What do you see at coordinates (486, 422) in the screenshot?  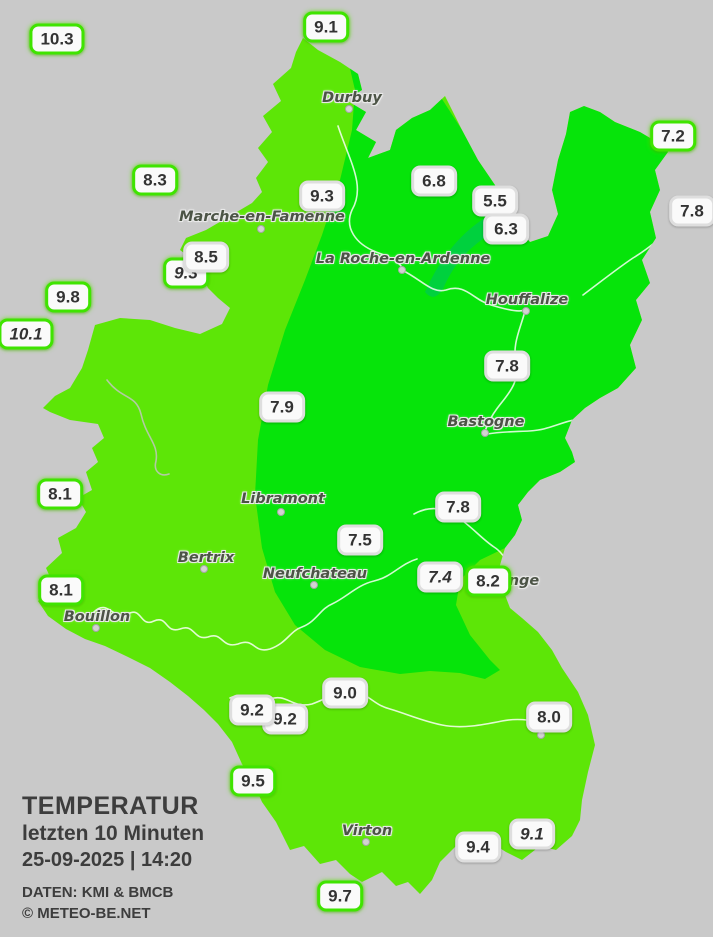 I see `city-label: Bastogne` at bounding box center [486, 422].